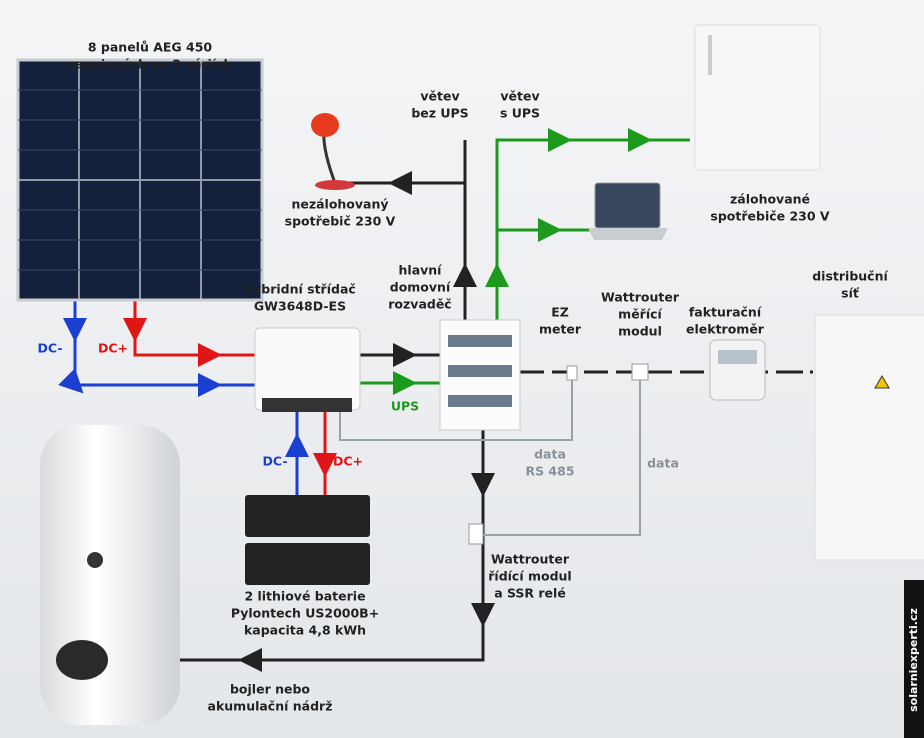 This screenshot has height=738, width=924. What do you see at coordinates (305, 630) in the screenshot?
I see `node-label: kapacita 4,8 kWh` at bounding box center [305, 630].